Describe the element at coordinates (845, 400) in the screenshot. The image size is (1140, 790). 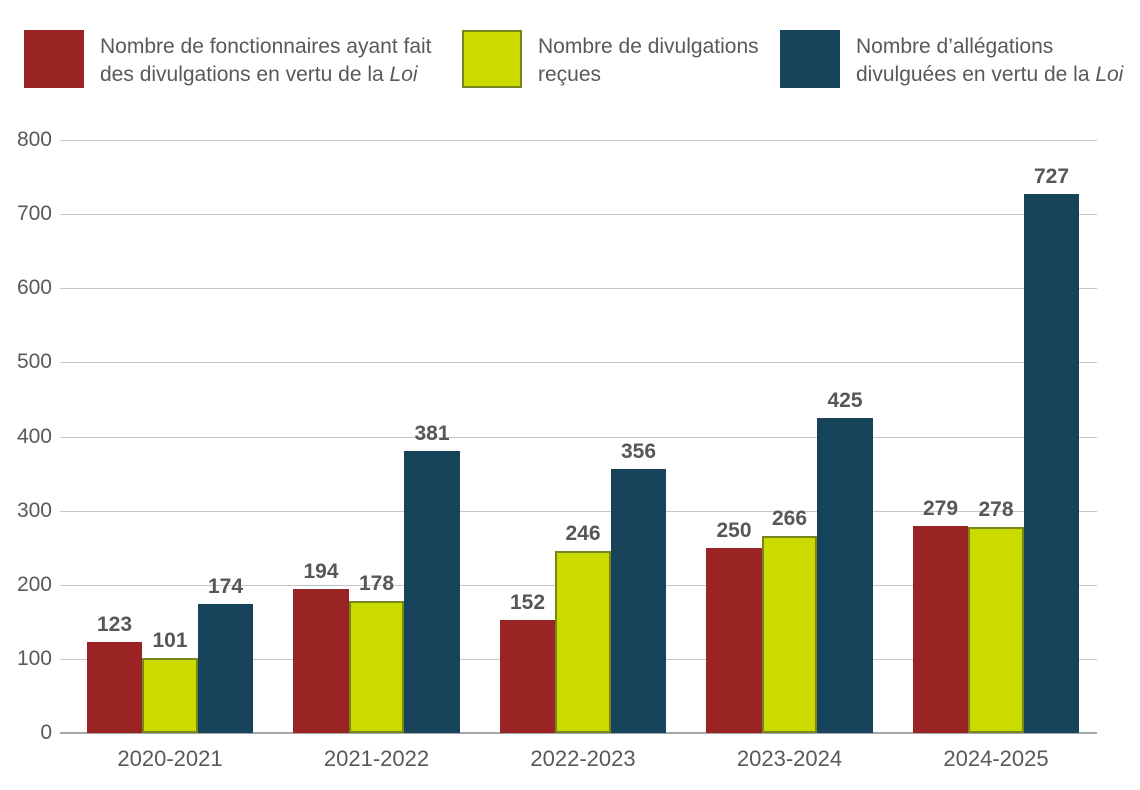
I see `bar-value-label: 425` at that location.